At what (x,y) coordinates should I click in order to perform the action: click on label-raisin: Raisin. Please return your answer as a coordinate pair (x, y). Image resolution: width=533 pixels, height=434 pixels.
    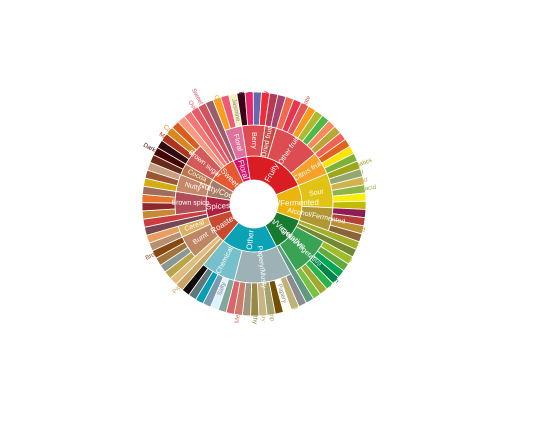
    Looking at the image, I should click on (270, 112).